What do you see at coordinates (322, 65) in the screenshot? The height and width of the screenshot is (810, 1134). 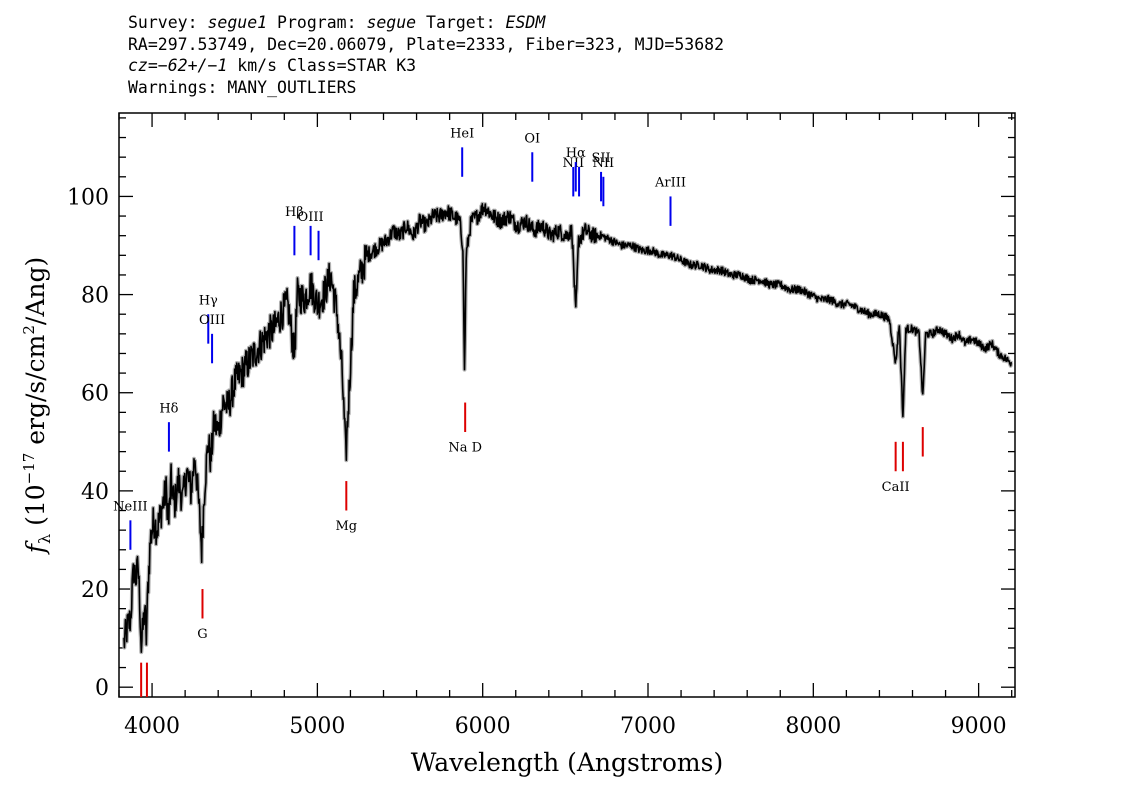 I see `class-text: km/s Class=STAR K3` at bounding box center [322, 65].